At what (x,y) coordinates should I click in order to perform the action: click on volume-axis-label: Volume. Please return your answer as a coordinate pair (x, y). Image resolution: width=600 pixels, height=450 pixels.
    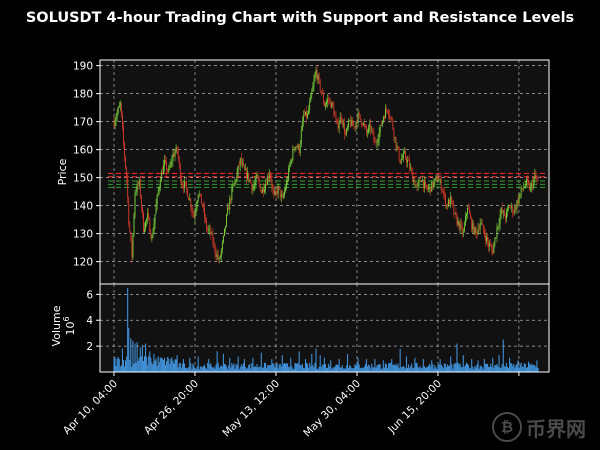
    Looking at the image, I should click on (56, 325).